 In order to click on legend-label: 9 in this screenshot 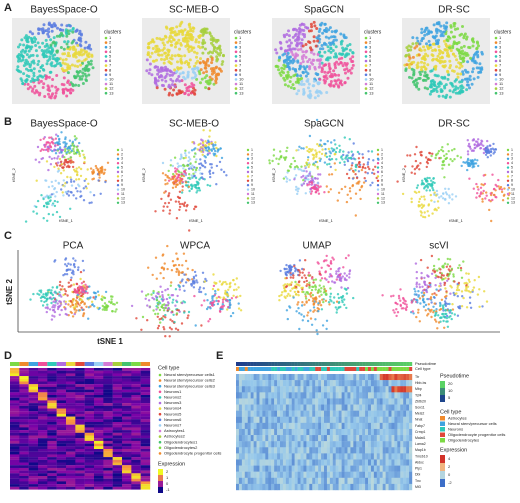, I will do `click(382, 185)`.